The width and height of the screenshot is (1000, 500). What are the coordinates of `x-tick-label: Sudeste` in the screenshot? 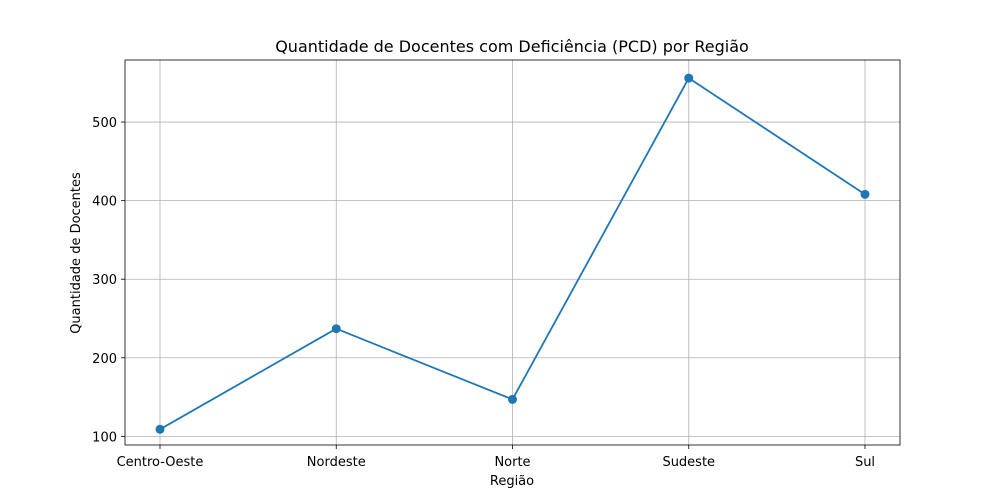 It's located at (688, 462).